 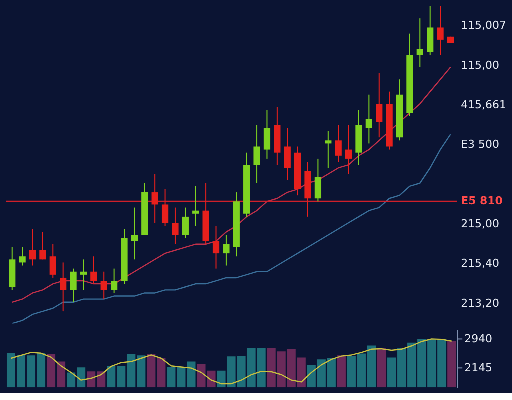 I want to click on text: 215,00, so click(x=480, y=224).